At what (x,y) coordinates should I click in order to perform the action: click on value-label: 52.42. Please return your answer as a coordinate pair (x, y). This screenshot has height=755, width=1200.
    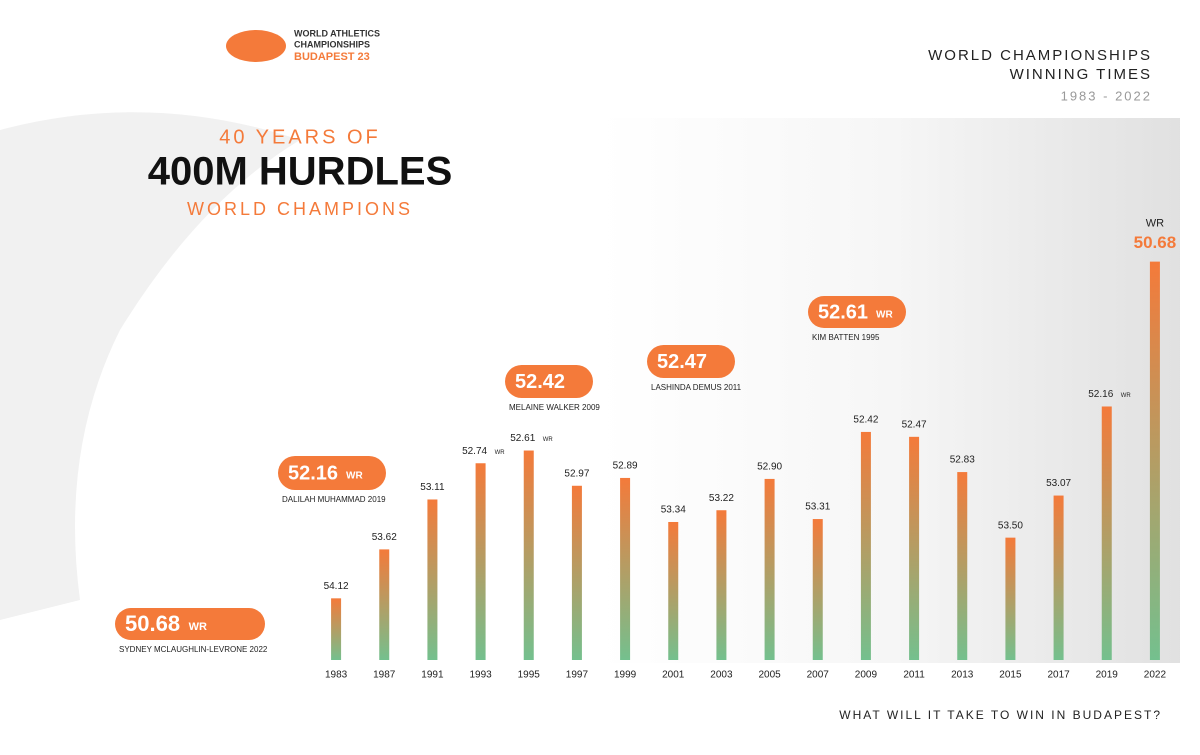
    Looking at the image, I should click on (865, 420).